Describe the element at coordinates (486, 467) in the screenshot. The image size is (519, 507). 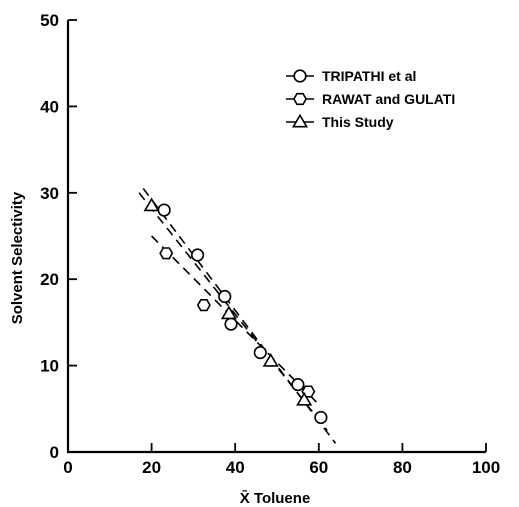
I see `x-tick-label: 100` at that location.